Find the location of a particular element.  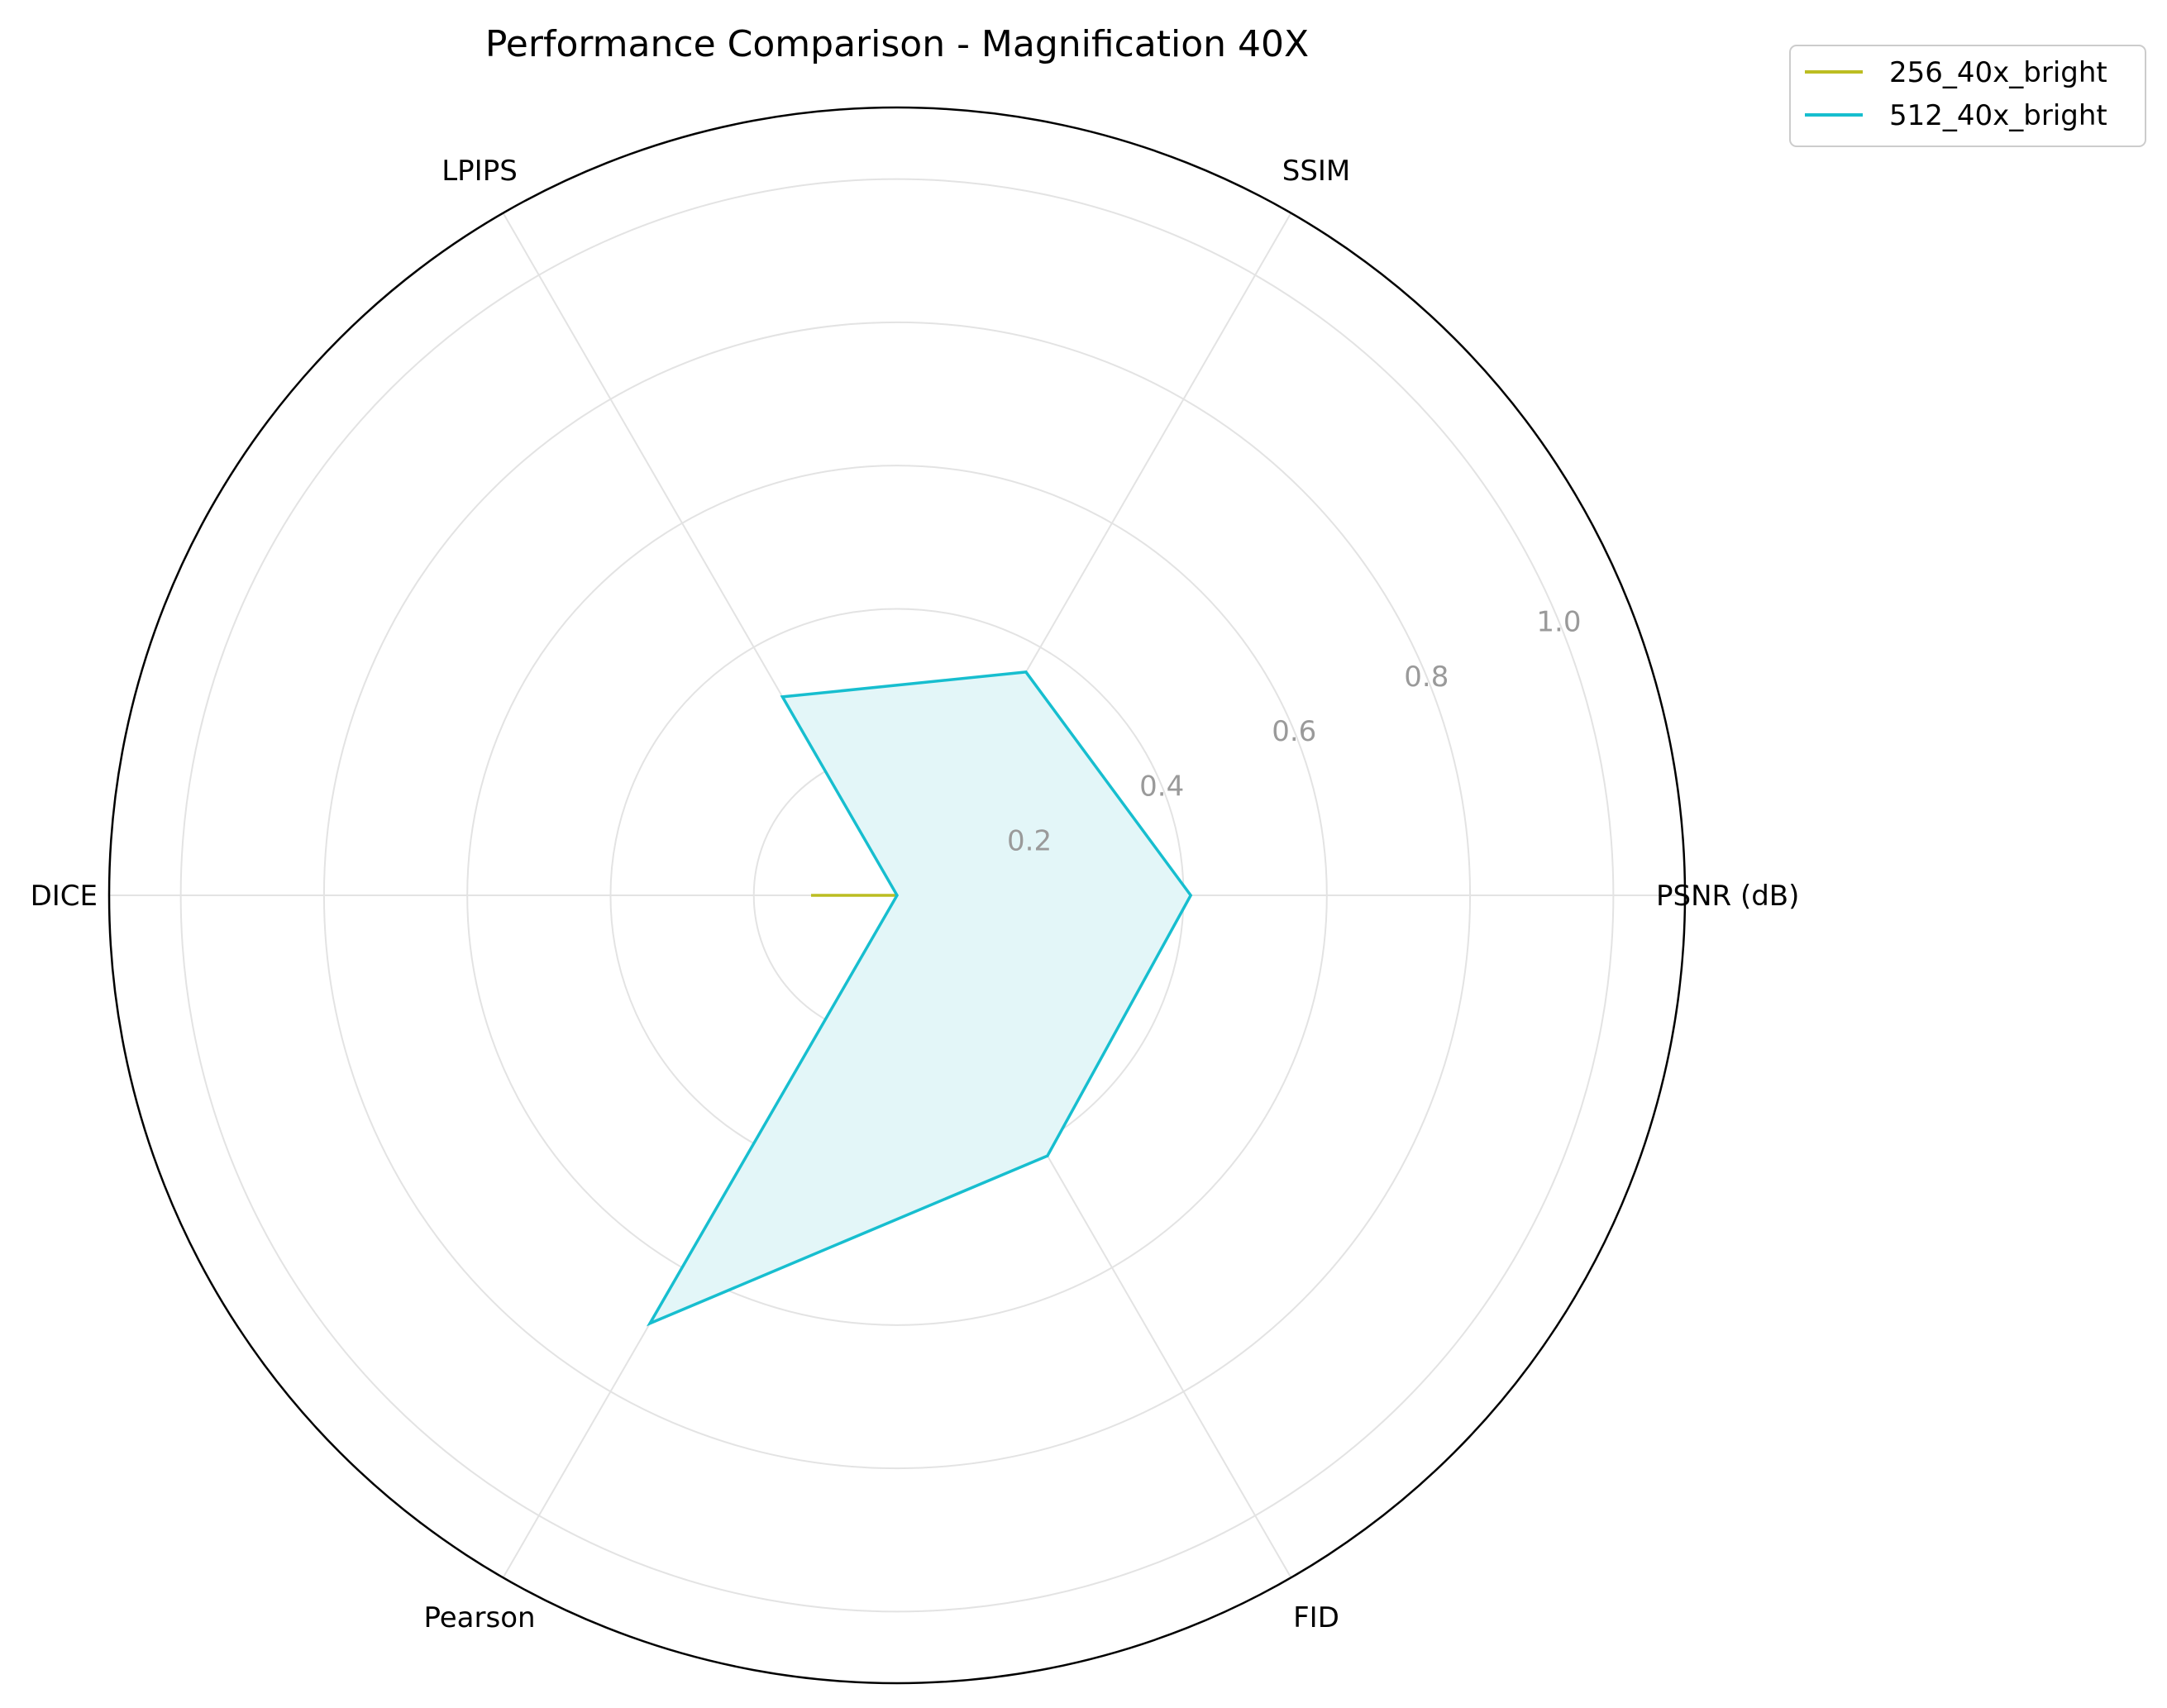

r-tick-label: 0.4 is located at coordinates (1161, 786).